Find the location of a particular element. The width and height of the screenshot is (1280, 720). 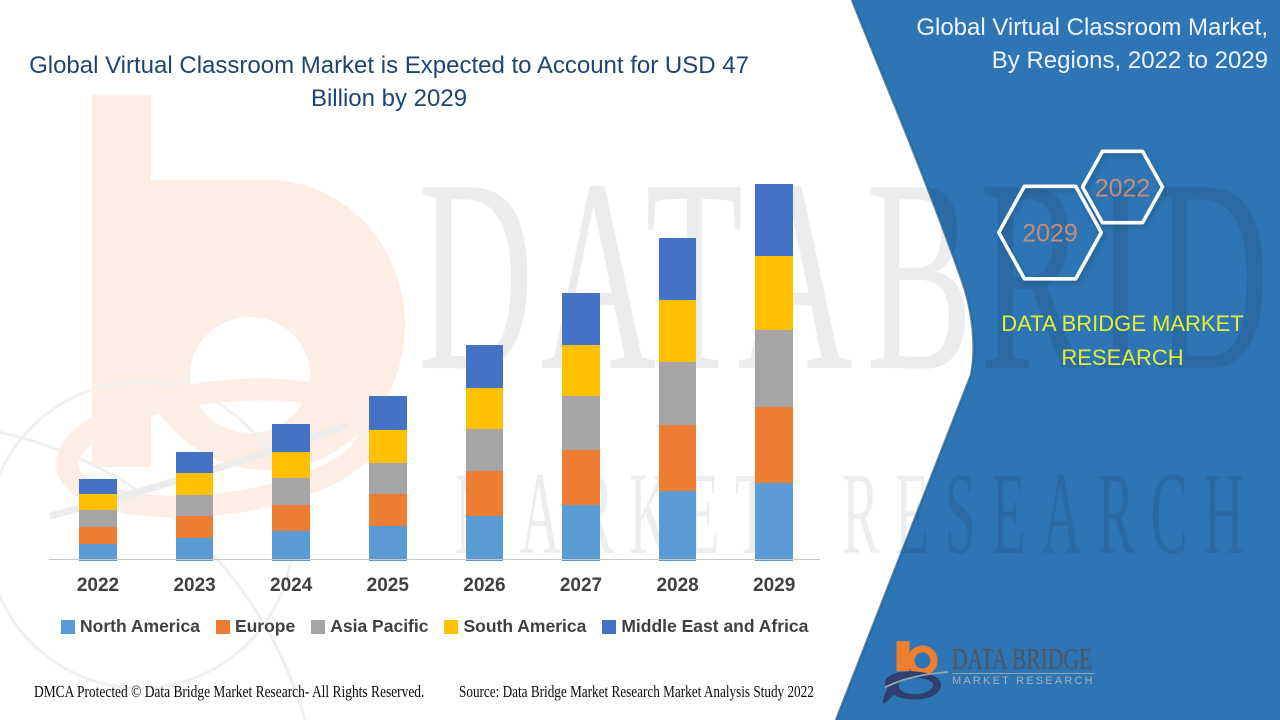

svg-text: 2022 is located at coordinates (1123, 188).